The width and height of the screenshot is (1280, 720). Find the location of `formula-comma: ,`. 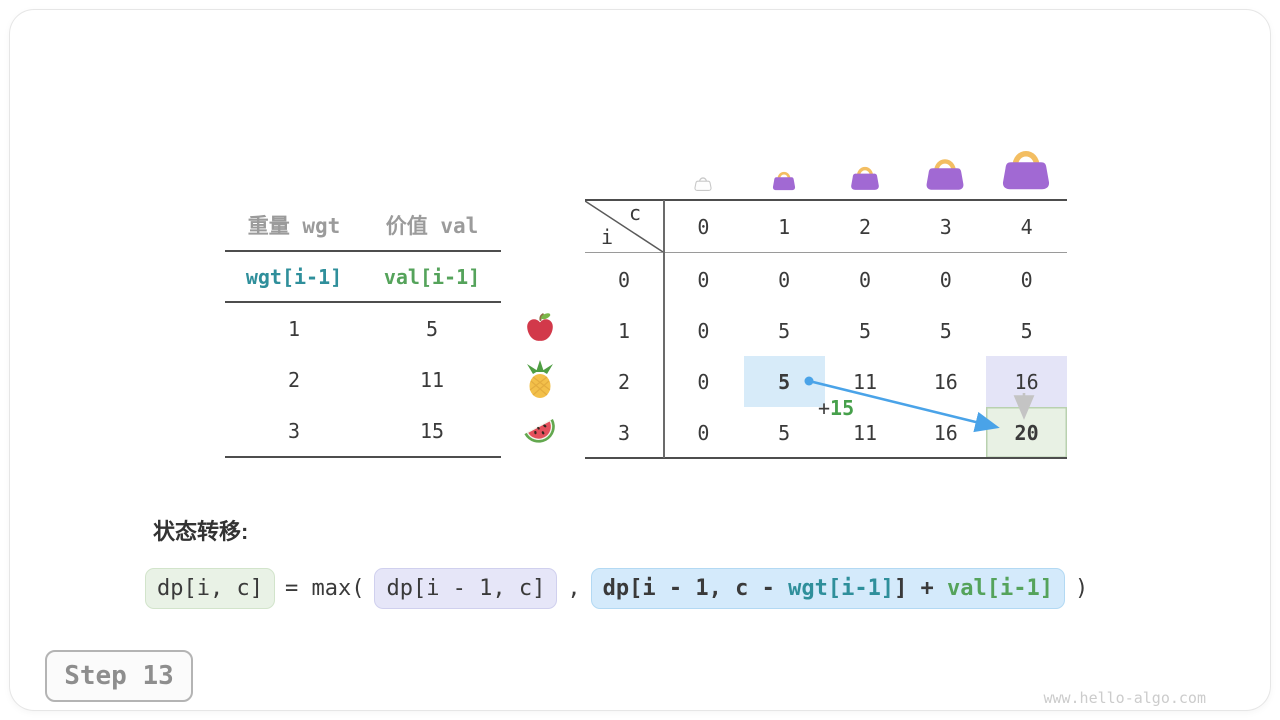

formula-comma: , is located at coordinates (574, 588).